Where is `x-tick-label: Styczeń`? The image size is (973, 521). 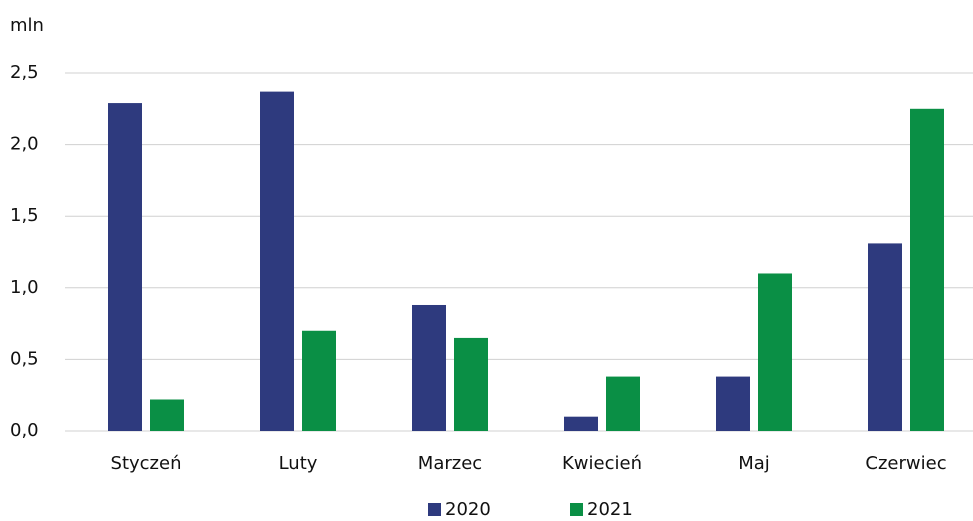
x-tick-label: Styczeń is located at coordinates (146, 463).